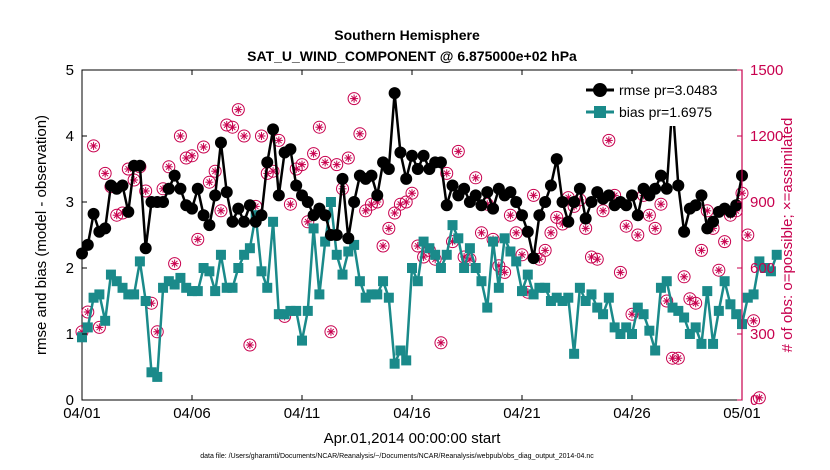 This screenshot has width=830, height=470. I want to click on y-right-tick-label: 900, so click(762, 202).